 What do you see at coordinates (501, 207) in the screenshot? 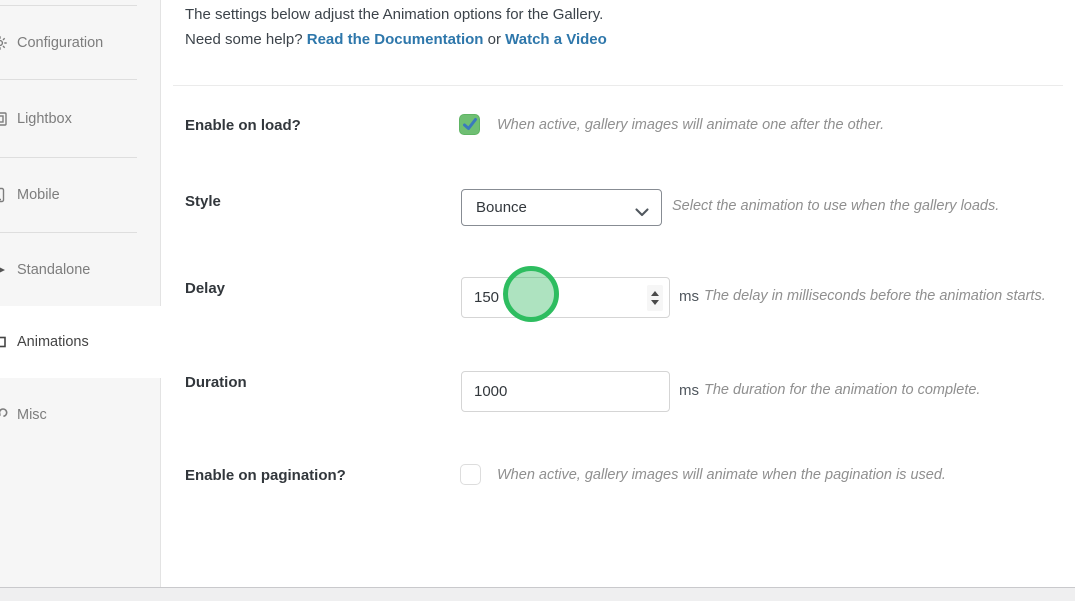
I see `style-select-value: Bounce` at bounding box center [501, 207].